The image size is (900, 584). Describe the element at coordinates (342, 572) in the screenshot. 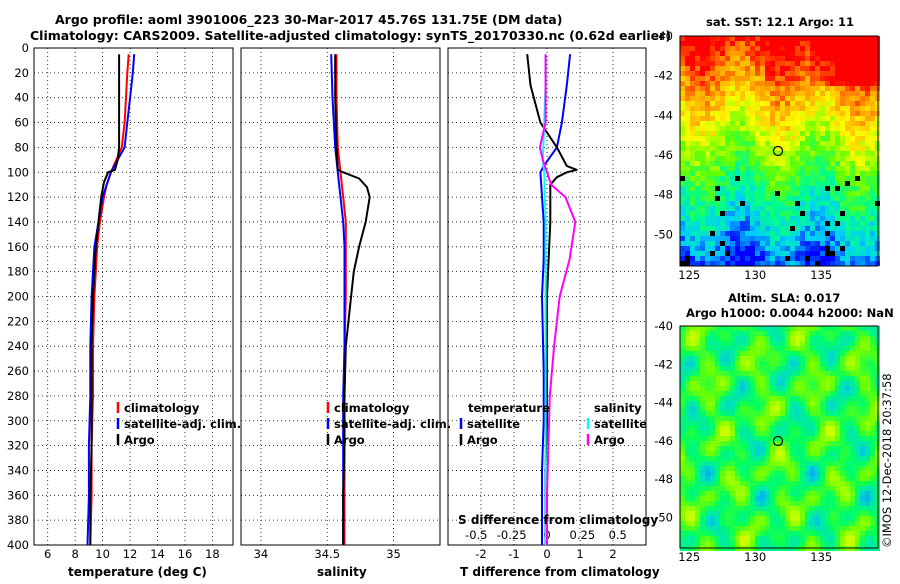

I see `salinity-xlabel: salinity` at that location.